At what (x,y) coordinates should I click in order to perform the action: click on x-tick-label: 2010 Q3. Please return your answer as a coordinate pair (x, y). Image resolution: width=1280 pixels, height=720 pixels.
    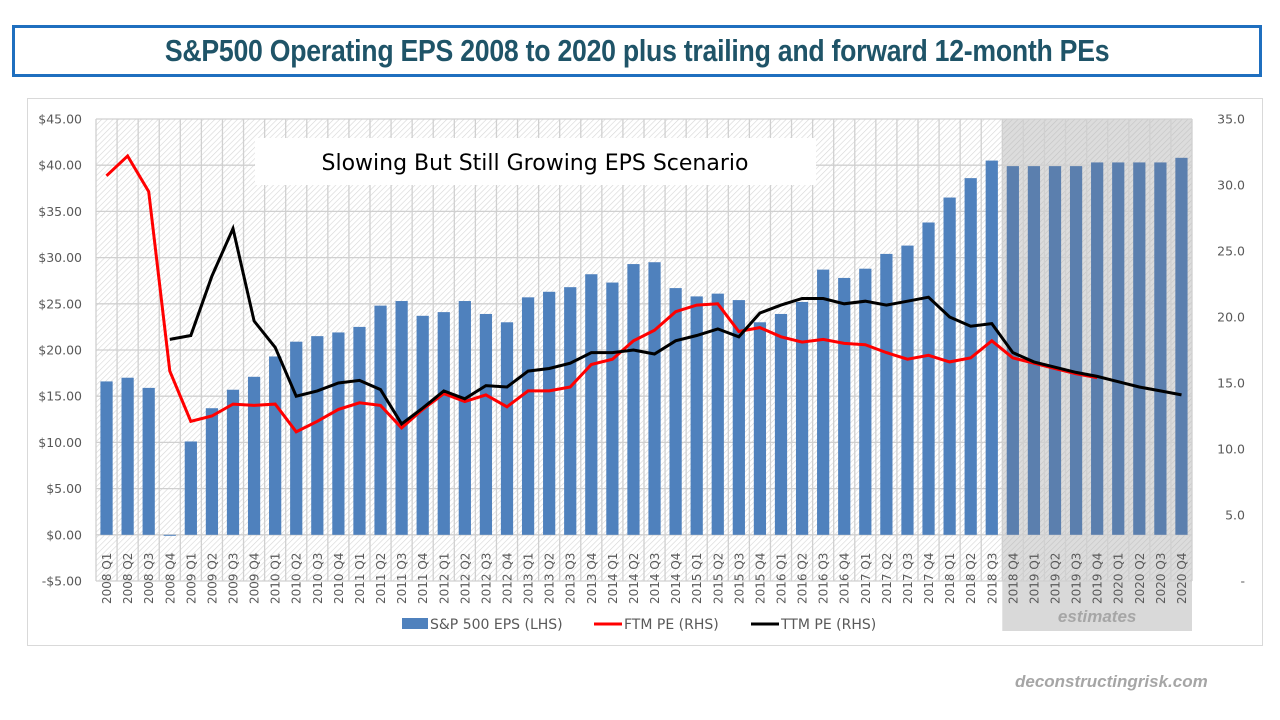
    Looking at the image, I should click on (318, 578).